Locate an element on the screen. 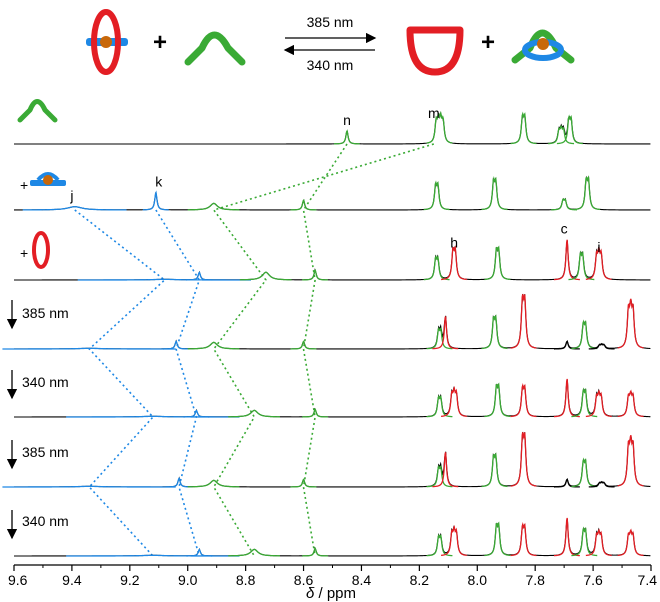 The image size is (660, 602). row-6-label: 385 nm is located at coordinates (37, 455).